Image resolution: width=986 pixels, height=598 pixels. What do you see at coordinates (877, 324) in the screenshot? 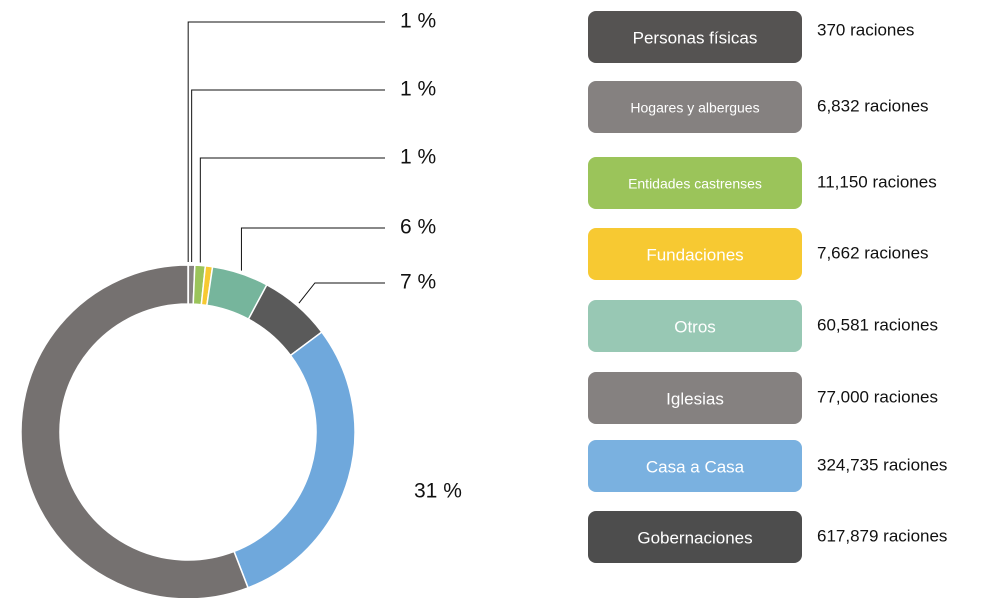
I see `legend-value: 60,581 raciones` at bounding box center [877, 324].